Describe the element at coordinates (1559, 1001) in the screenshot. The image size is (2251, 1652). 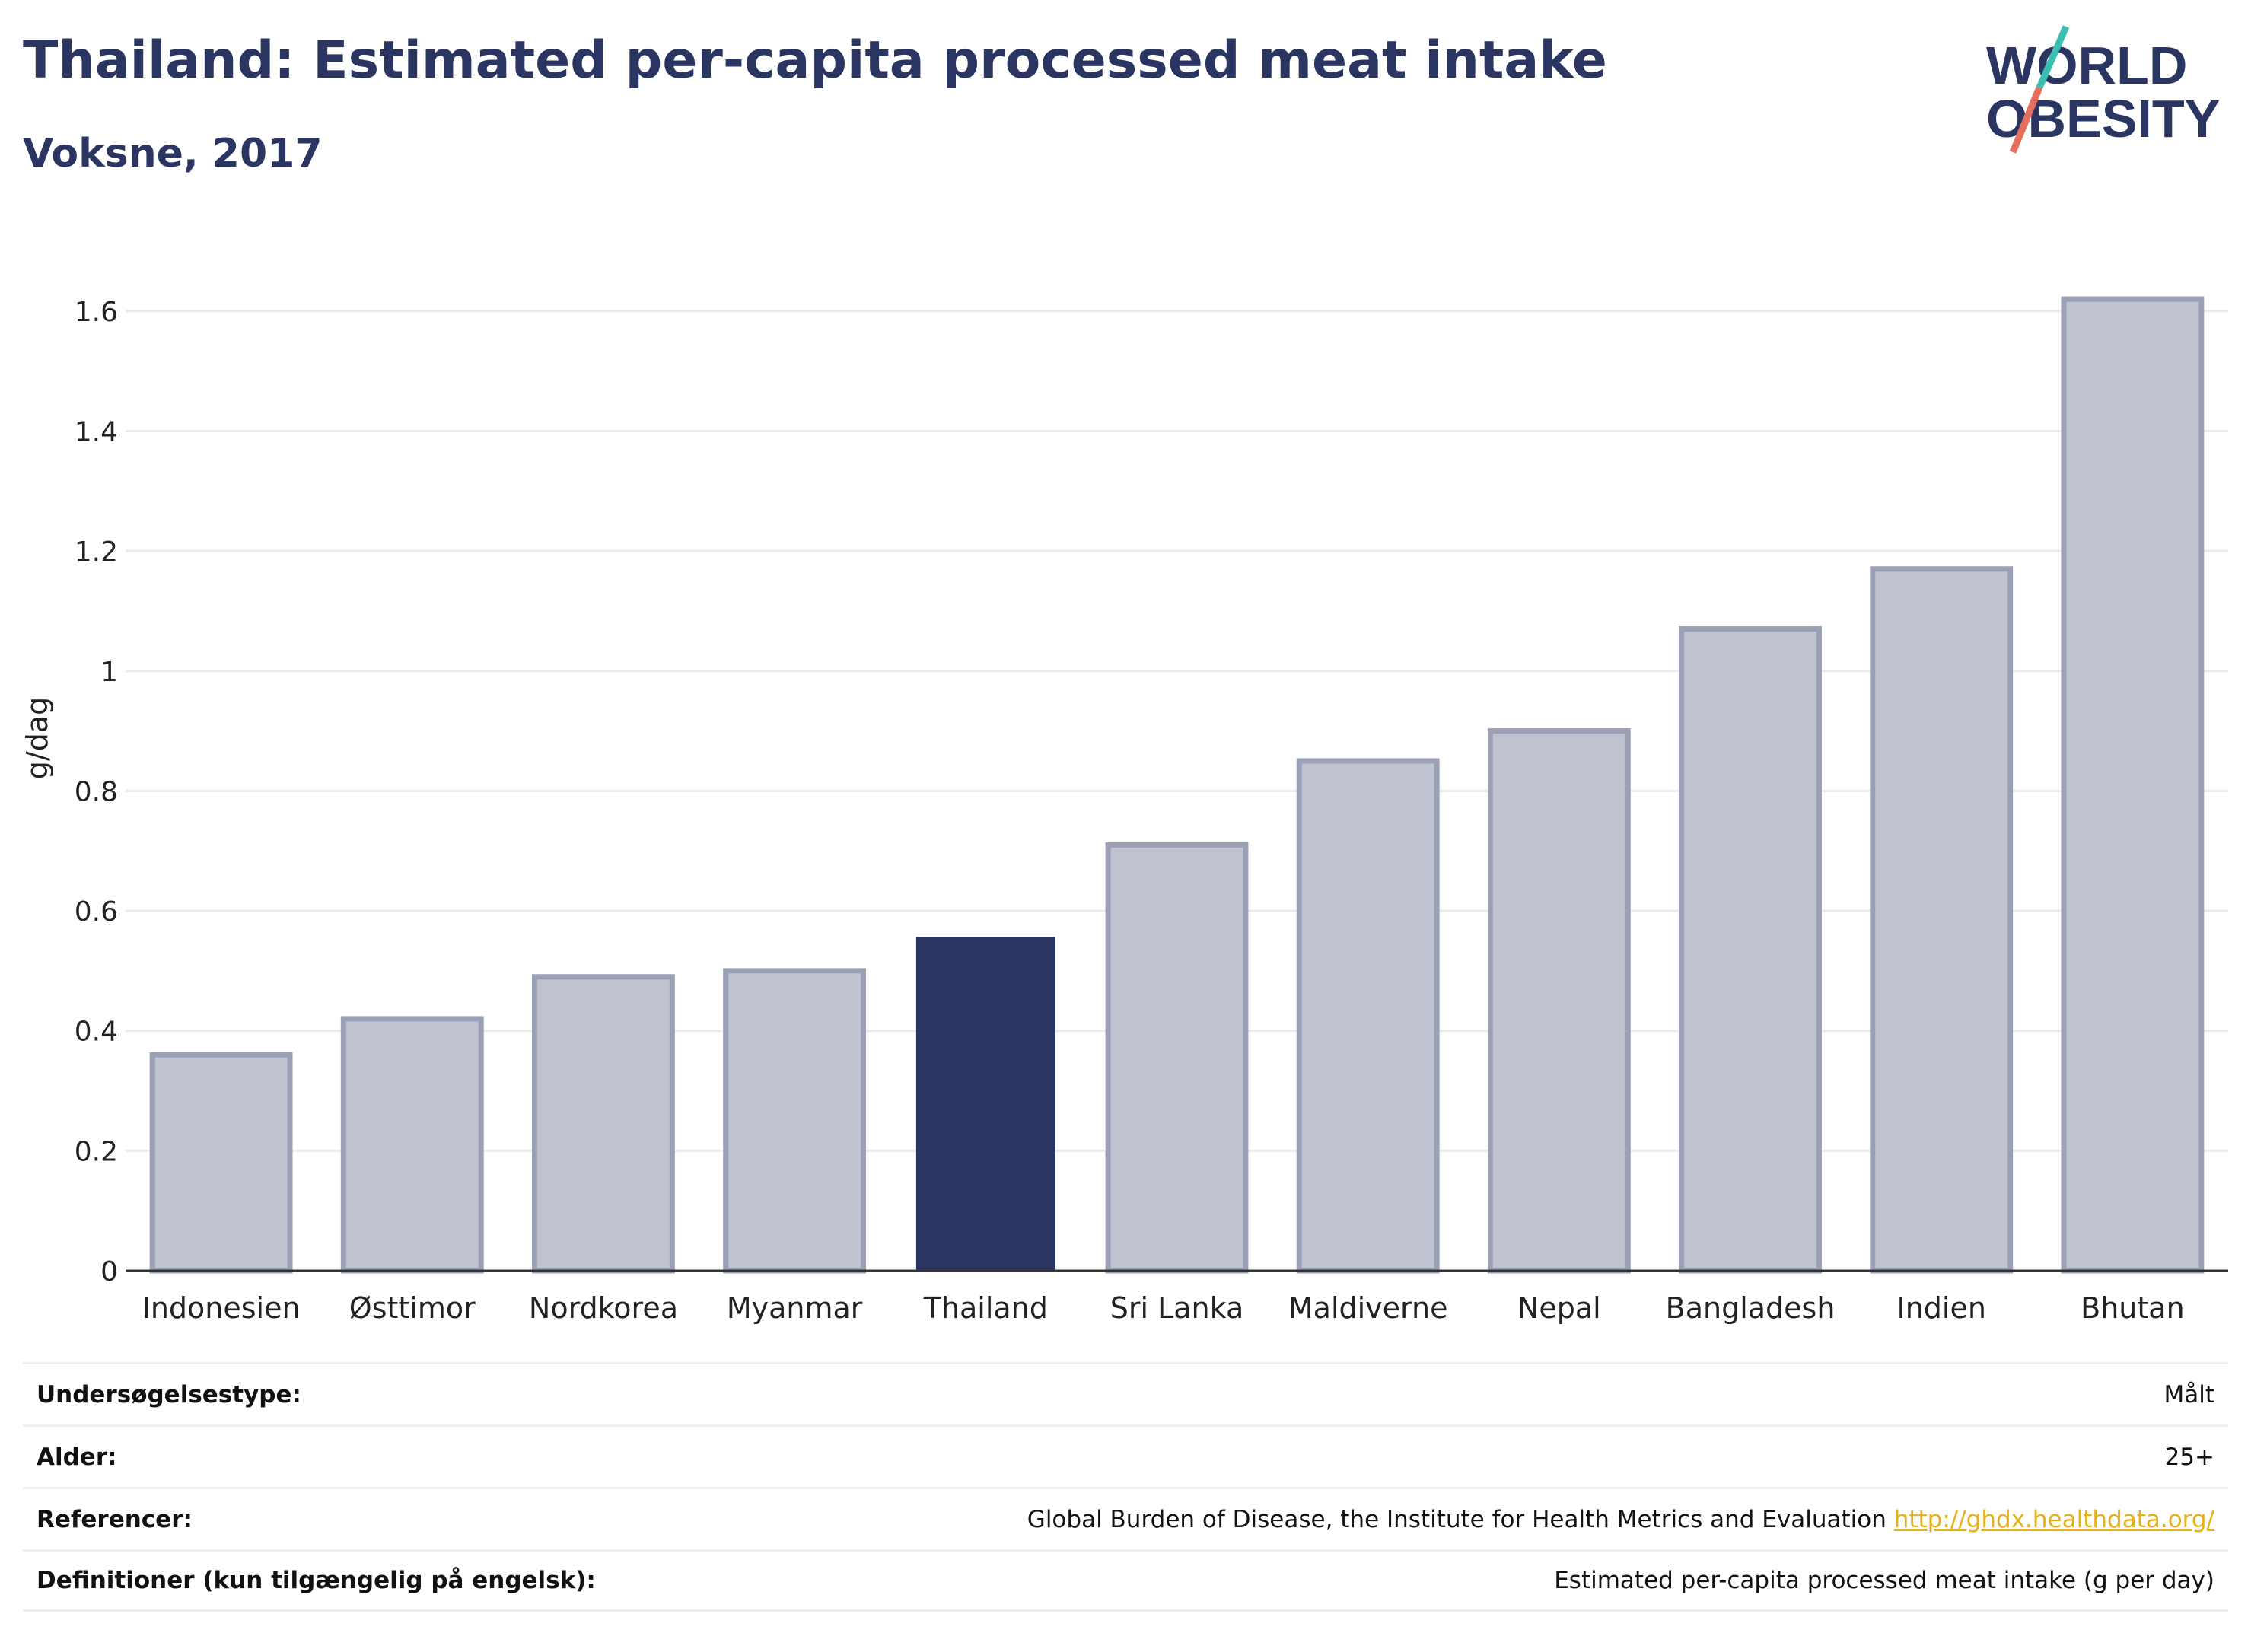
I see `bar-nepal` at that location.